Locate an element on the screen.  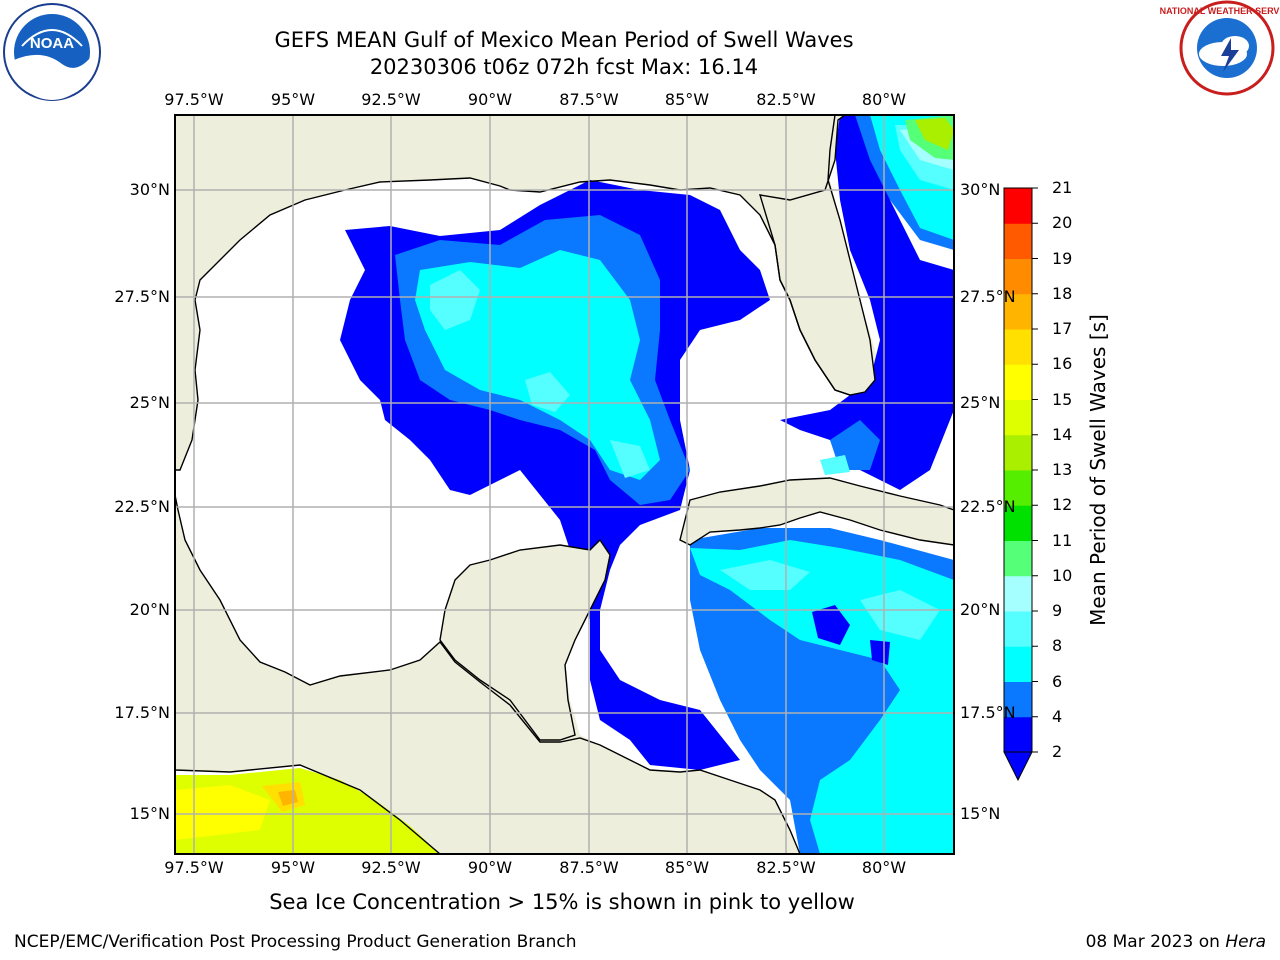
lon-label-bottom: 80°W is located at coordinates (884, 867).